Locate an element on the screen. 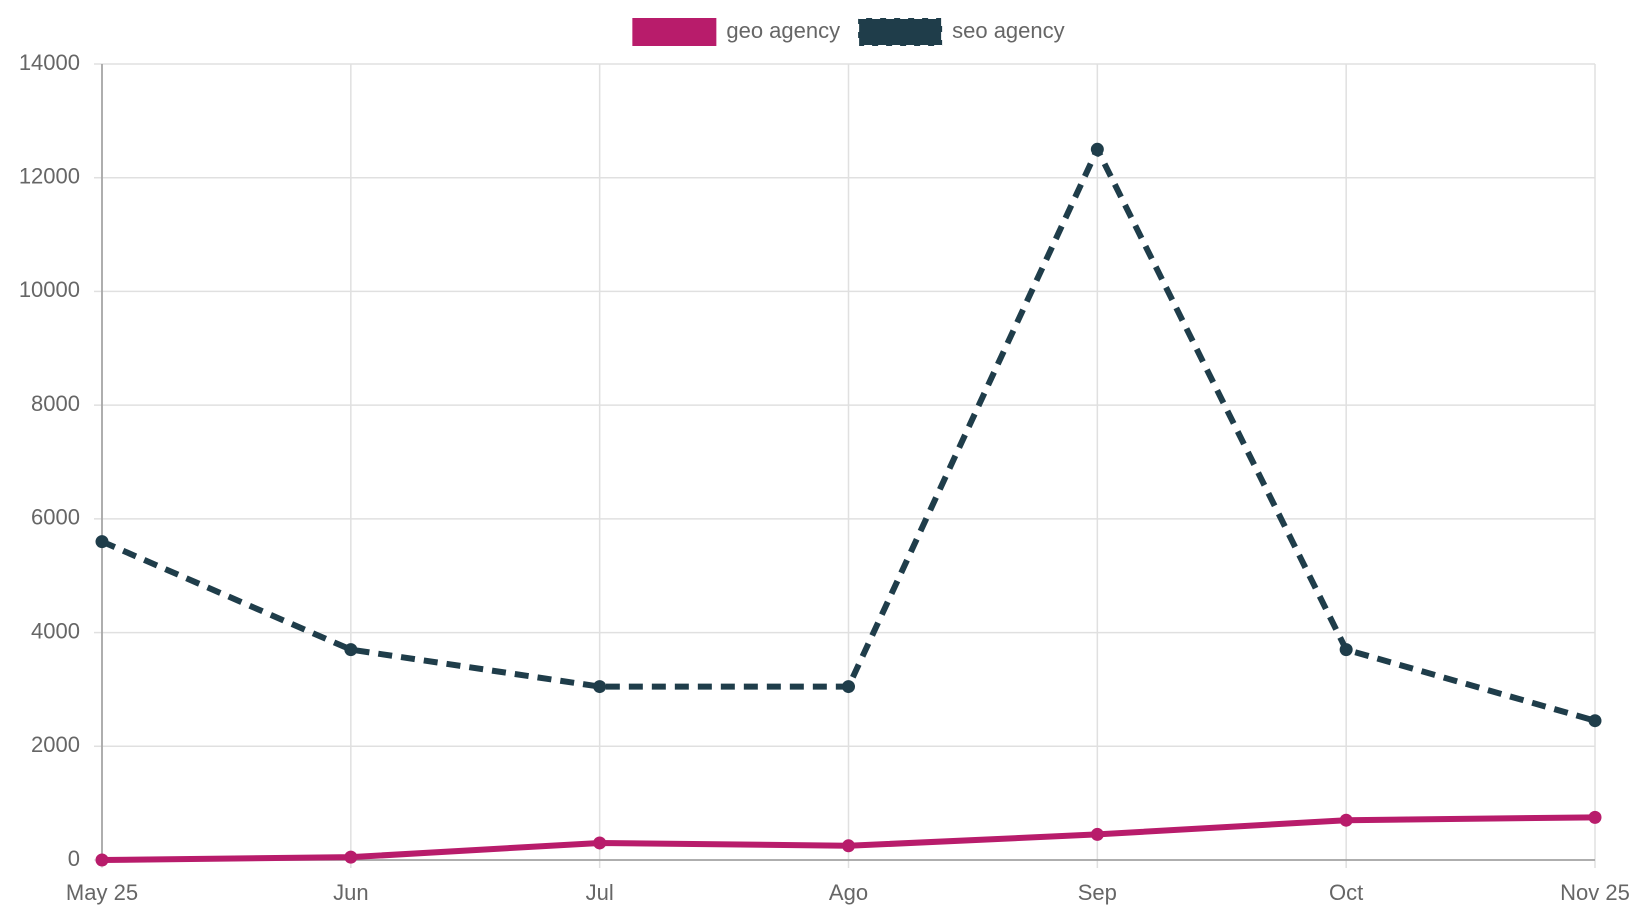 The image size is (1640, 920). x-tick-label: Sep is located at coordinates (1097, 892).